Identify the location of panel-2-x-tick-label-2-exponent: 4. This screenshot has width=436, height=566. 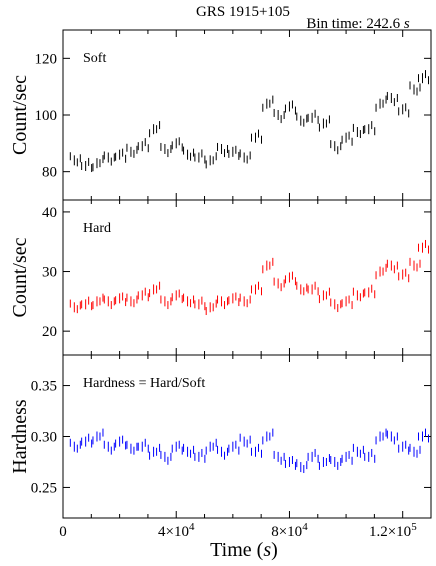
(305, 527).